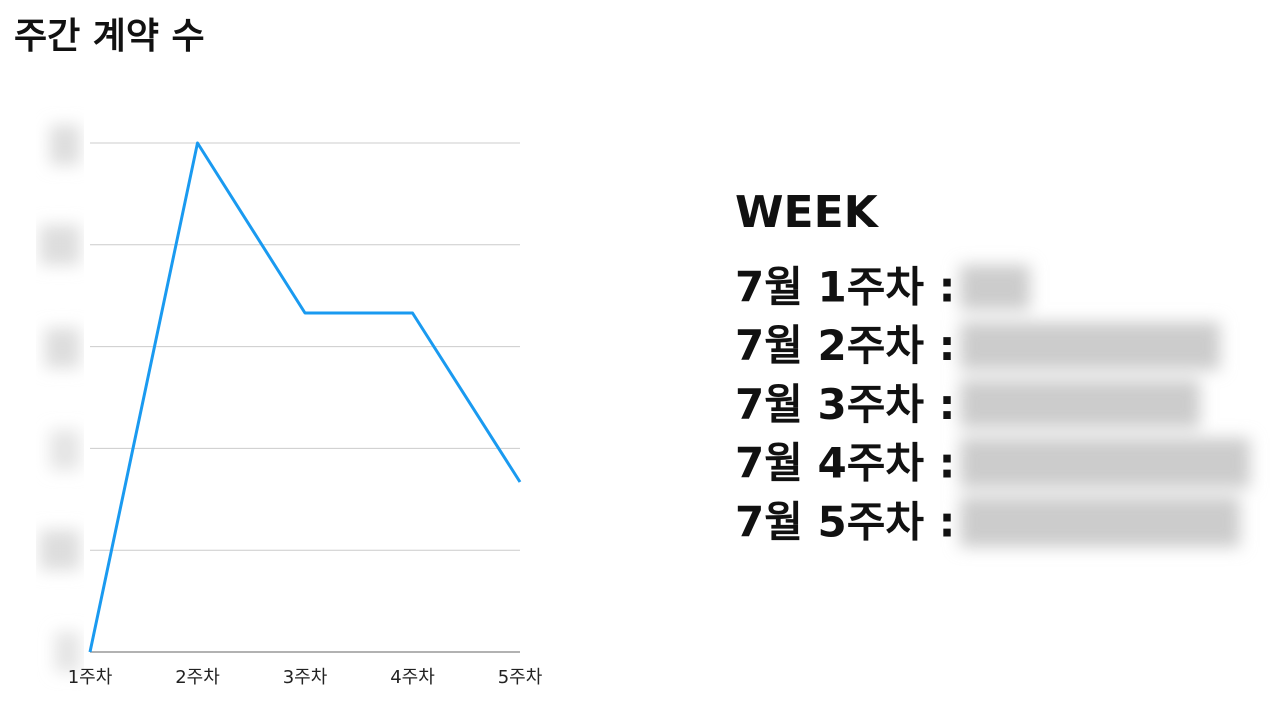 Image resolution: width=1280 pixels, height=712 pixels. I want to click on panel-row: 7월 2주차 :, so click(845, 345).